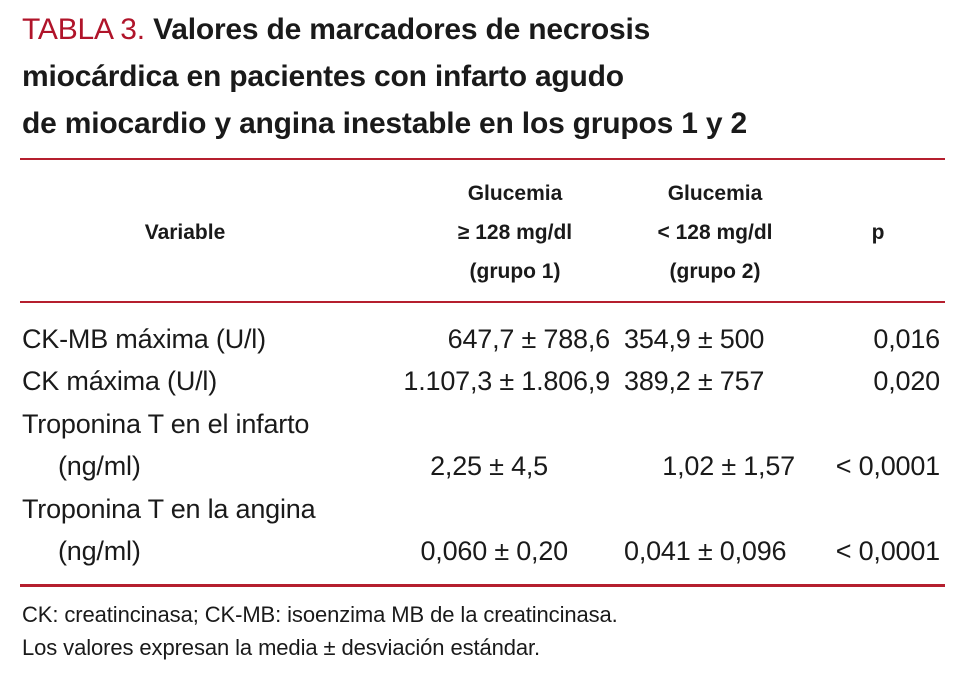 The image size is (960, 684). Describe the element at coordinates (728, 466) in the screenshot. I see `row-3-group-2: 1,02 ± 1,57` at that location.